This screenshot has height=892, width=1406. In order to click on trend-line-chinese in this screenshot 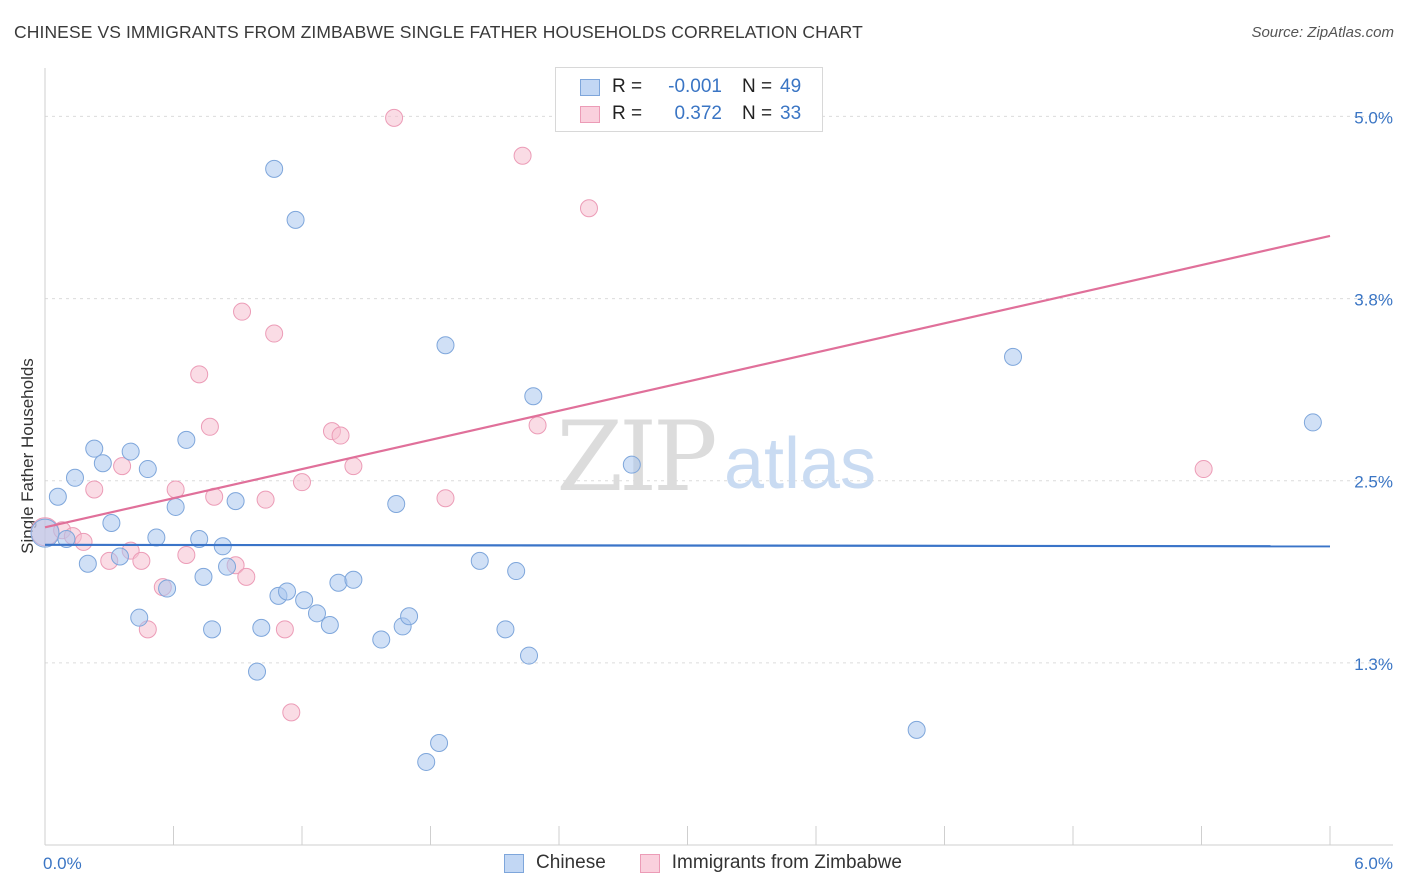, I will do `click(687, 545)`.